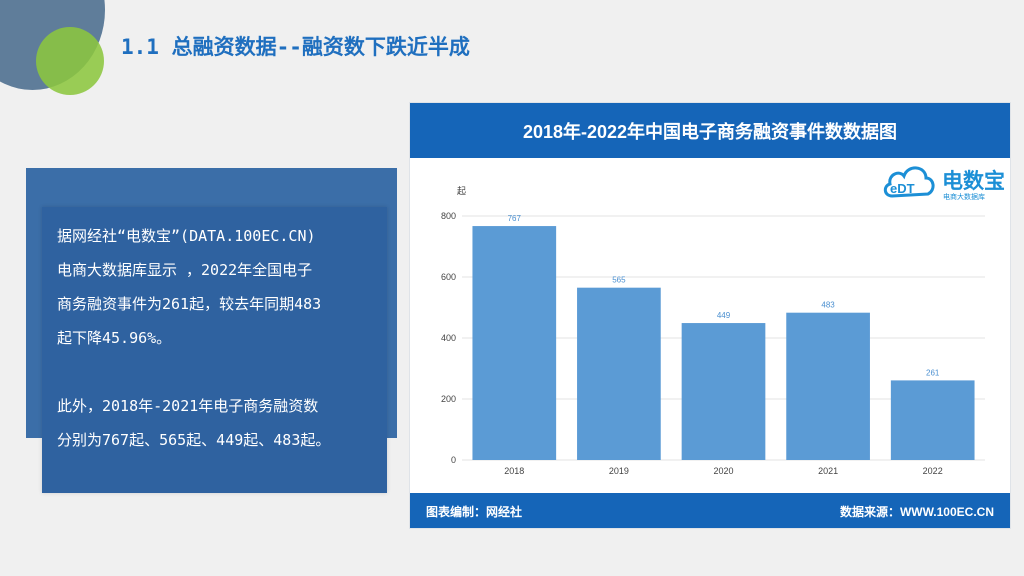  Describe the element at coordinates (619, 280) in the screenshot. I see `data-label: 565` at that location.